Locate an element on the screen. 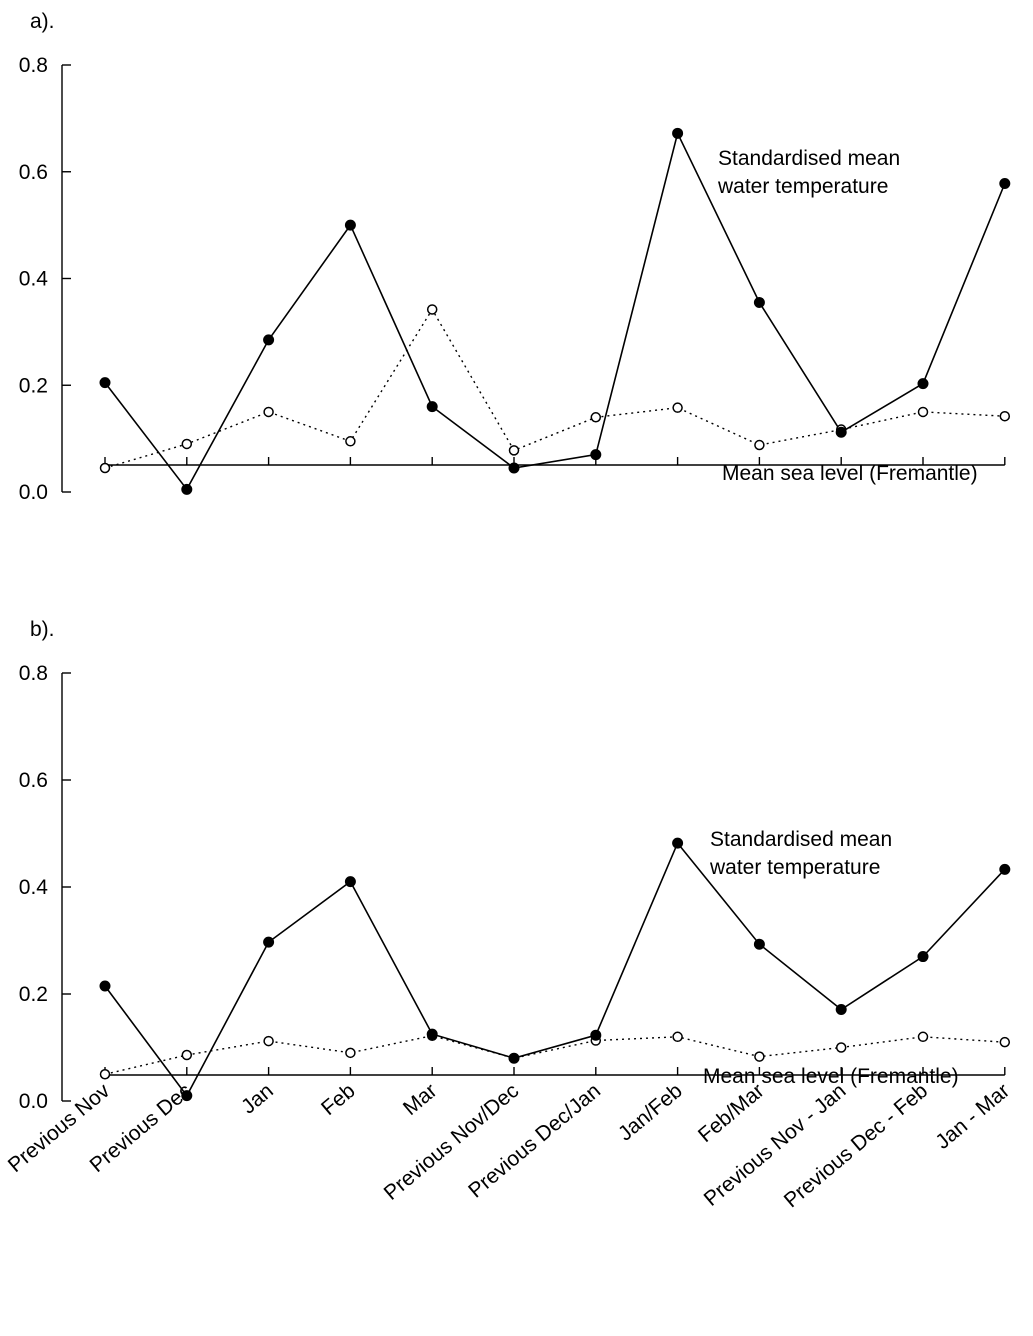  panel-b-y-tick-label: 0.8 is located at coordinates (33, 673).